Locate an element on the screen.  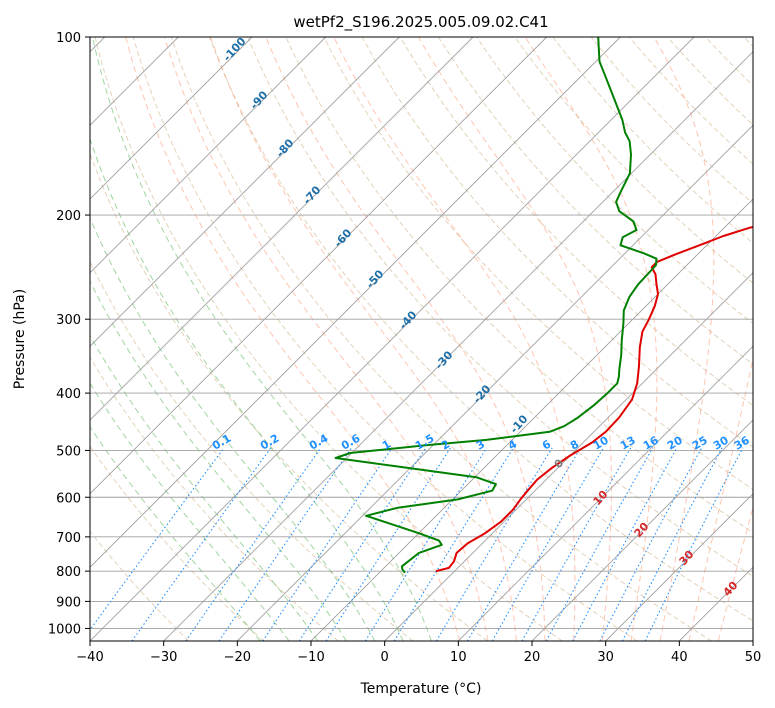
x-tick-label: 50 is located at coordinates (753, 657).